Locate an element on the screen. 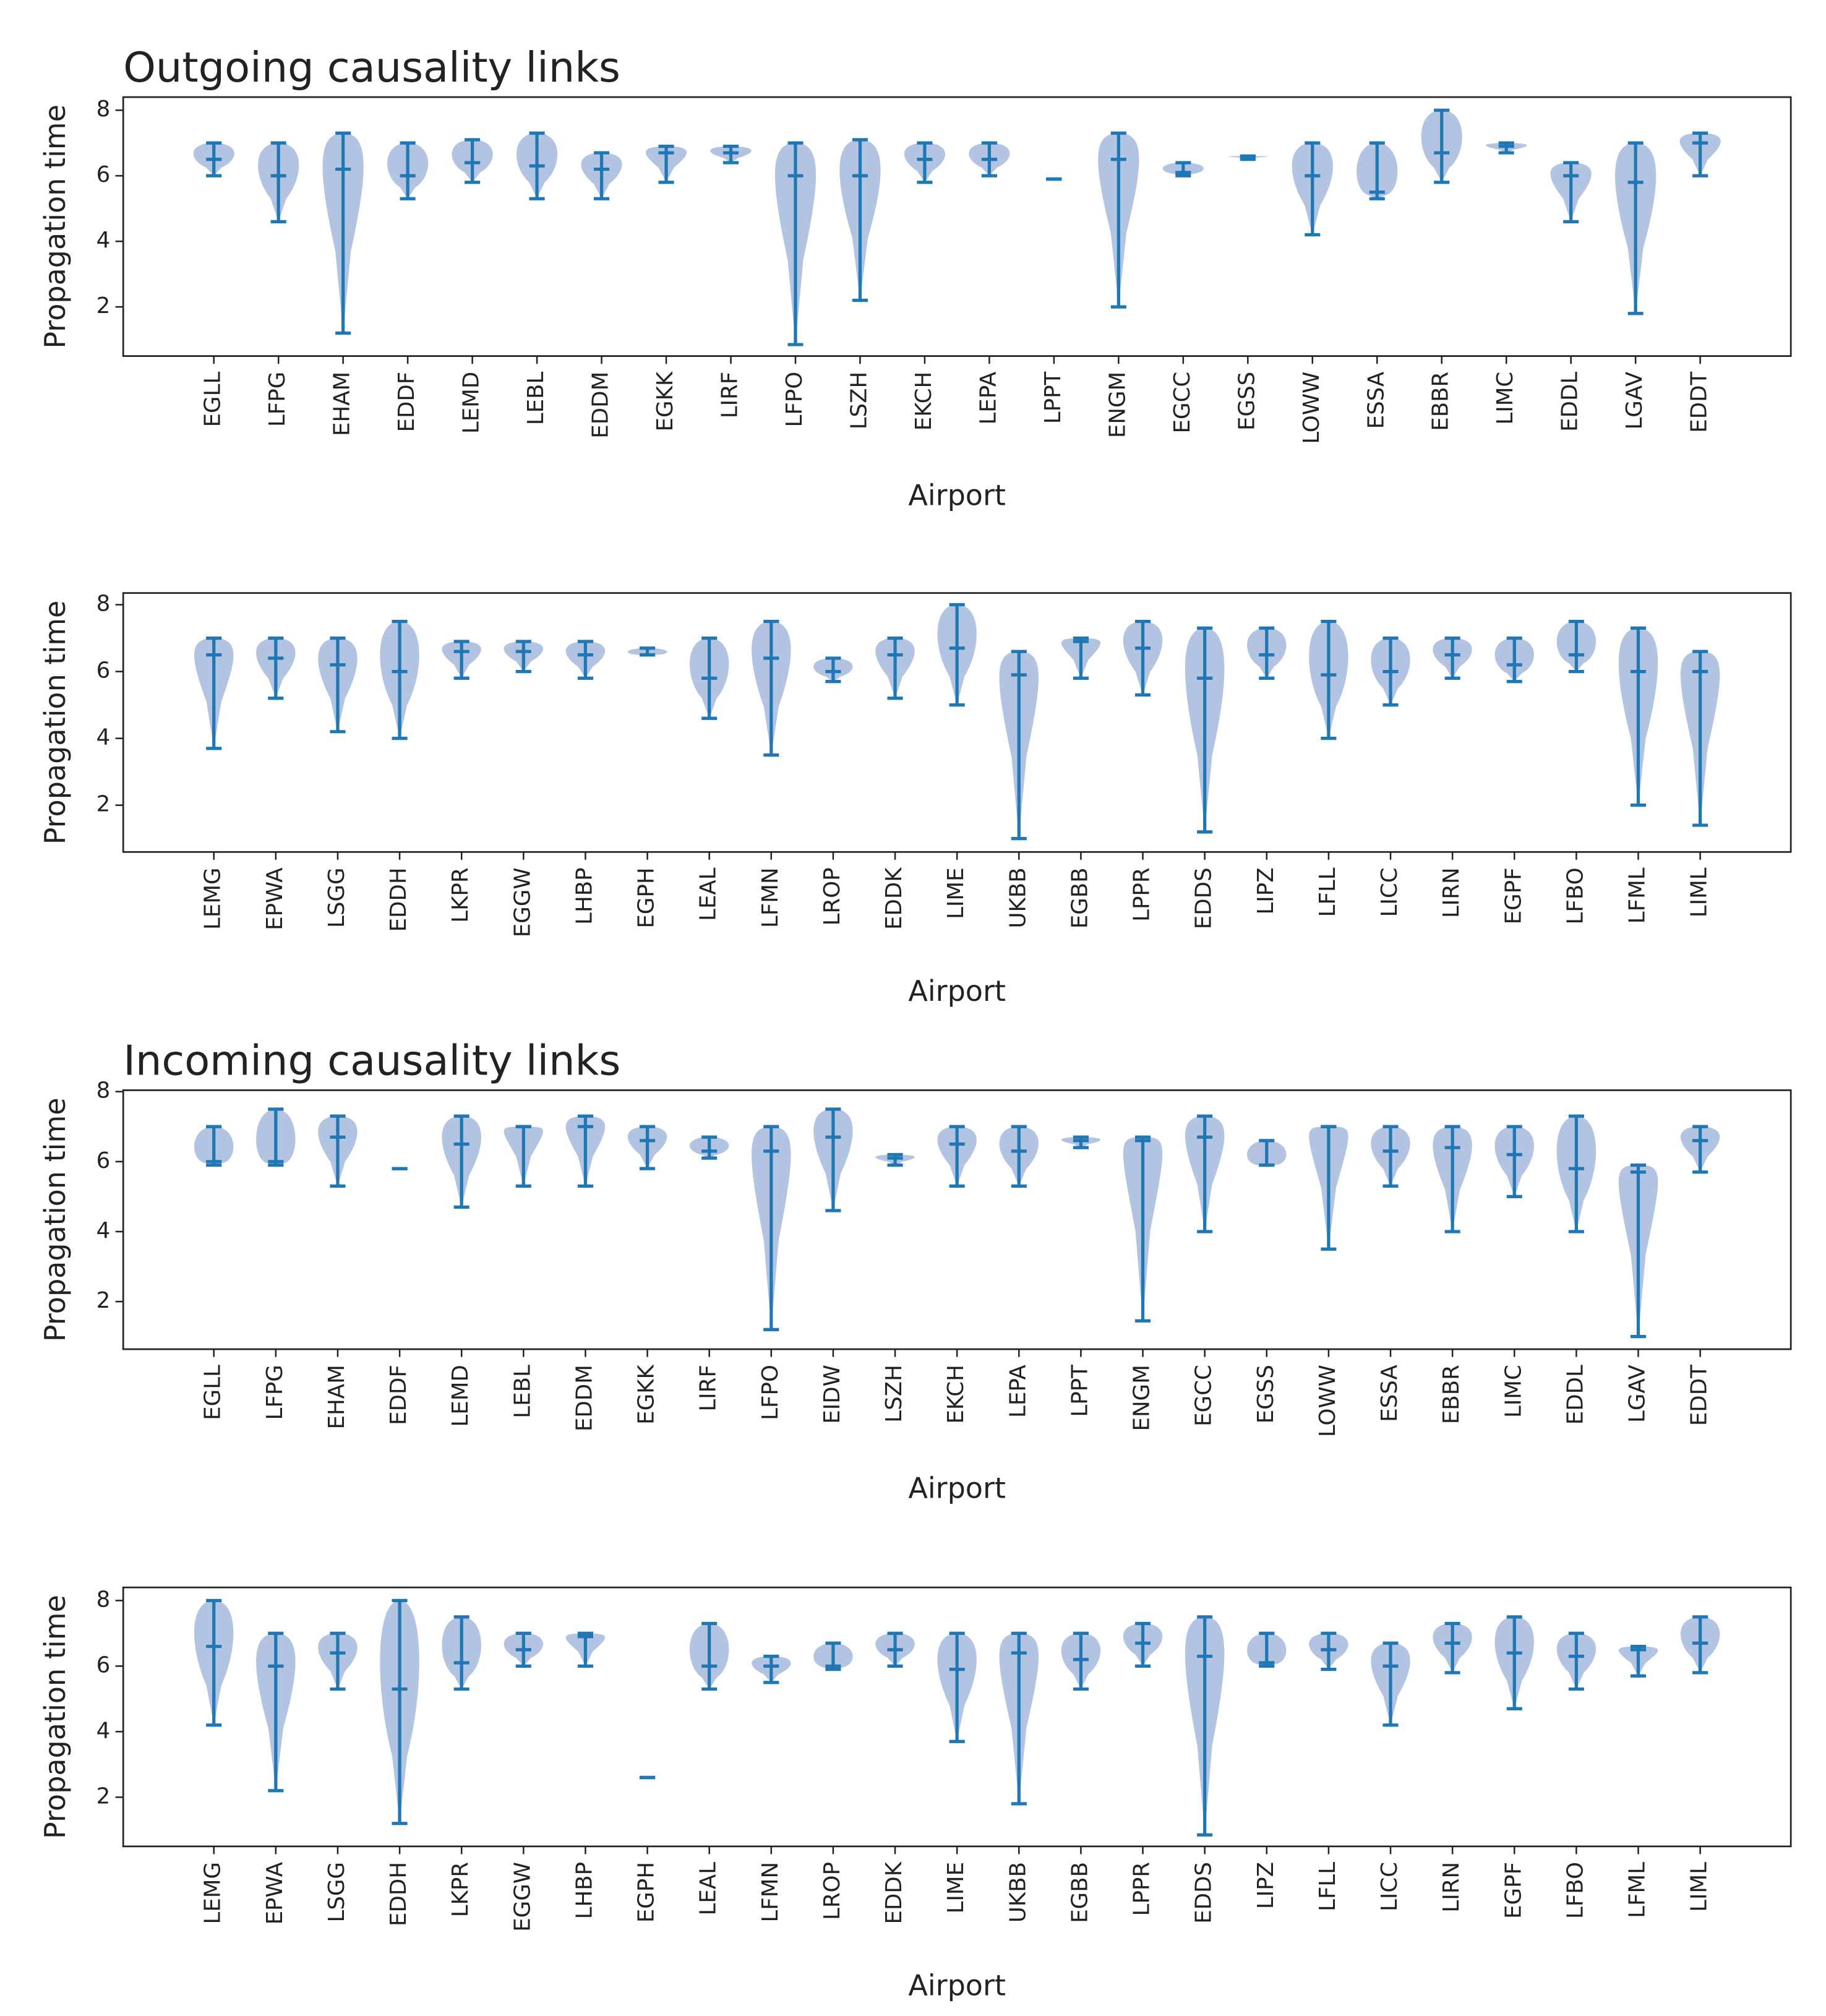  x-tick-label: EDDL is located at coordinates (1570, 402).